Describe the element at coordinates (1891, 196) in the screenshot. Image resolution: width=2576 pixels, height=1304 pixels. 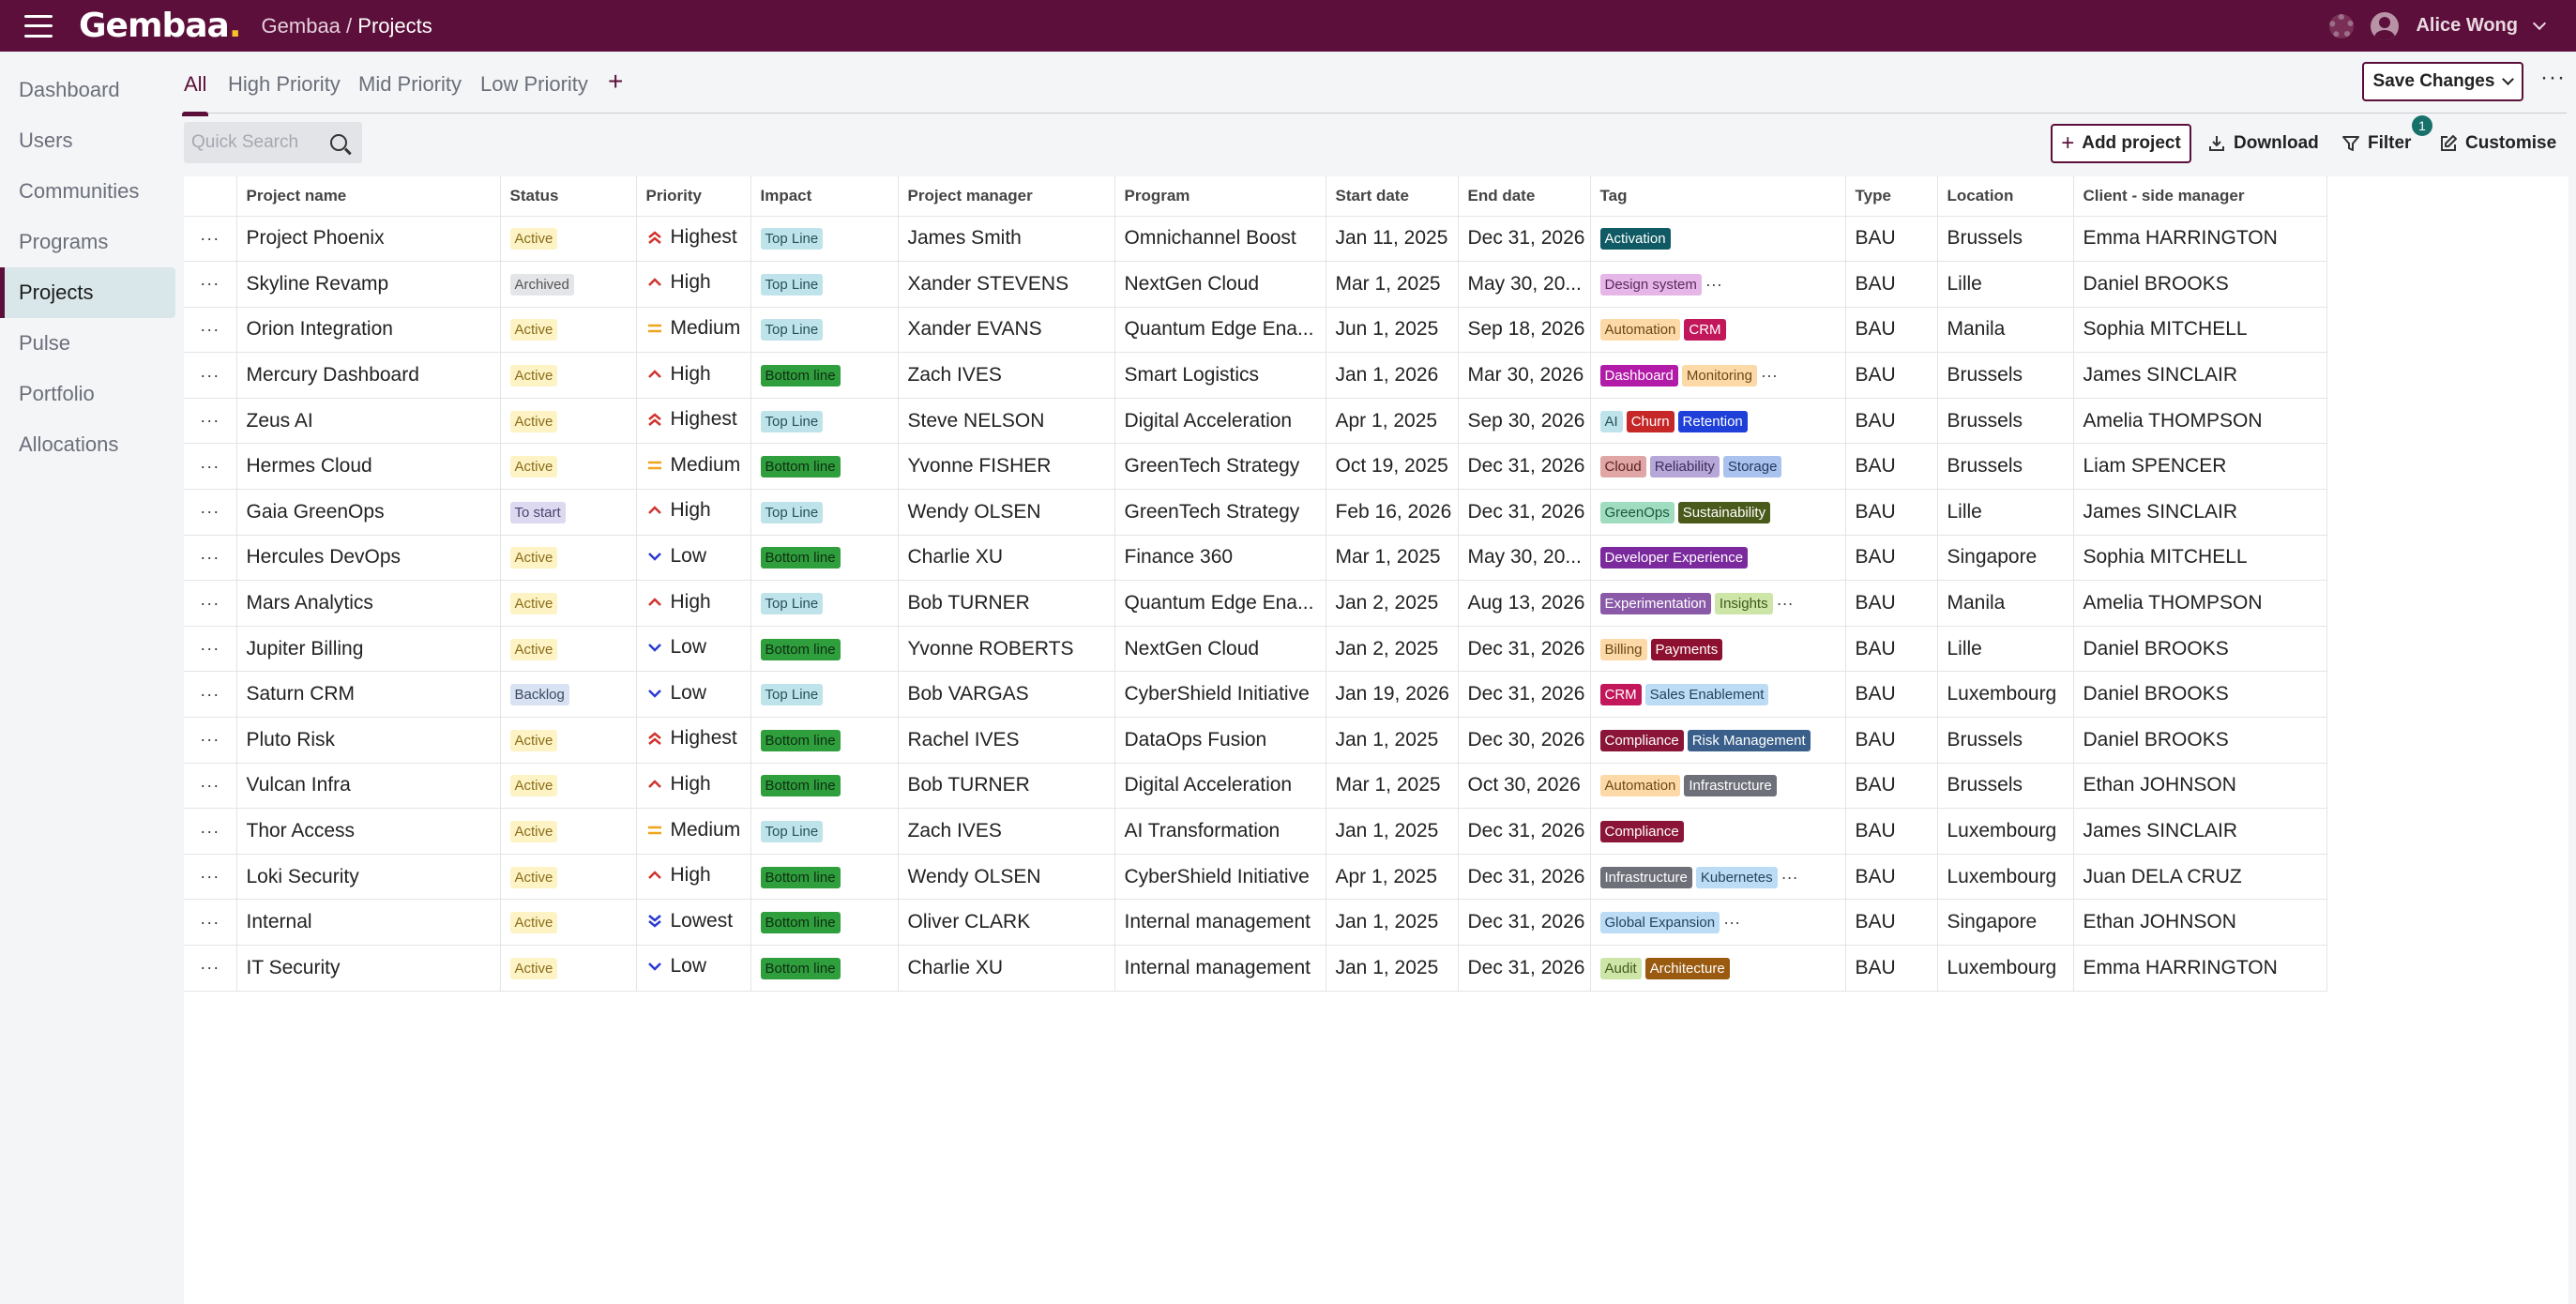
I see `column-header-type: Type` at that location.